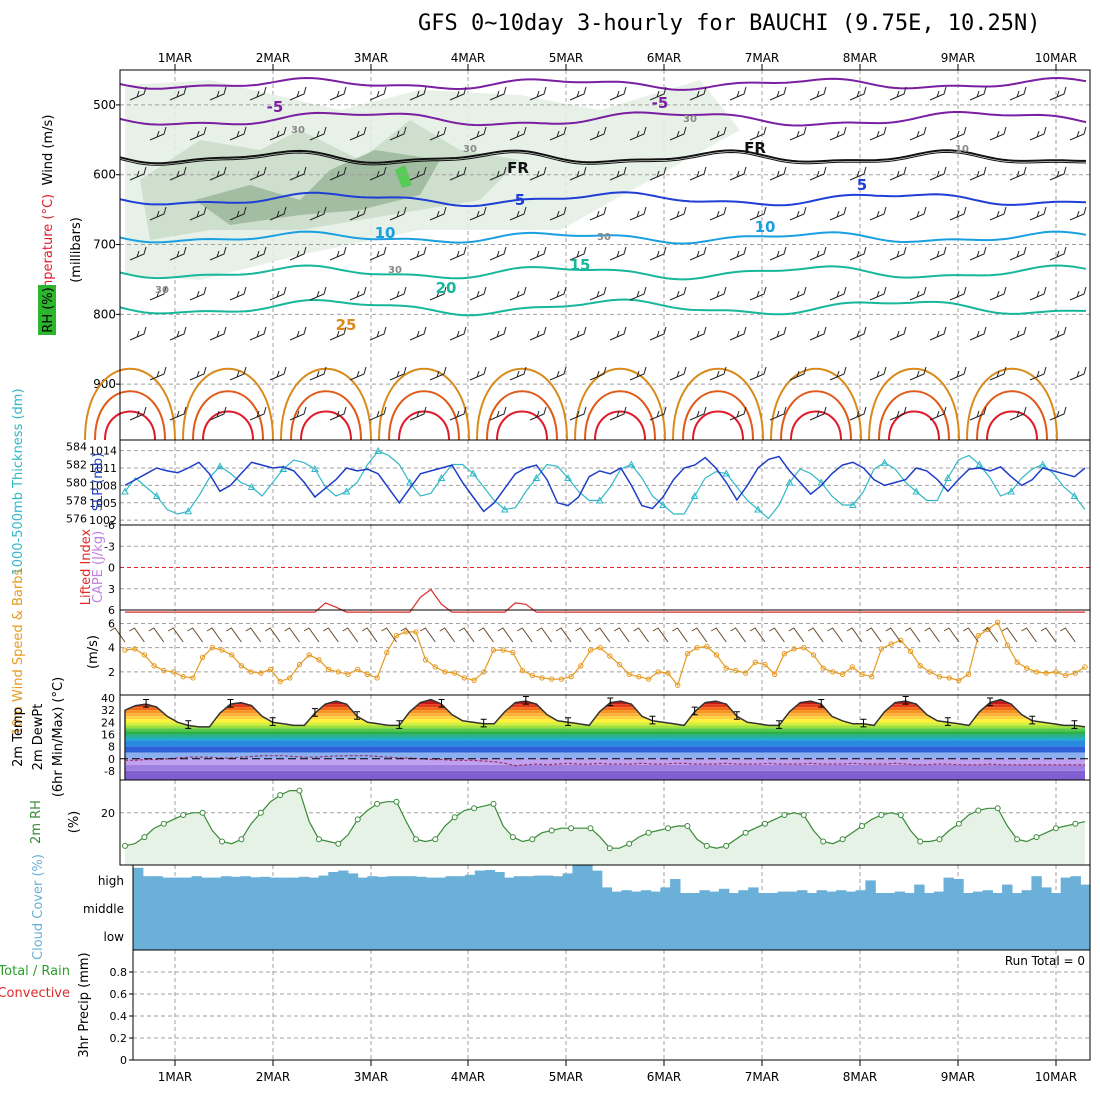  Describe the element at coordinates (46, 1004) in the screenshot. I see `precip-y-label: Total / Rain Convective 3hr Precip (mm)` at that location.